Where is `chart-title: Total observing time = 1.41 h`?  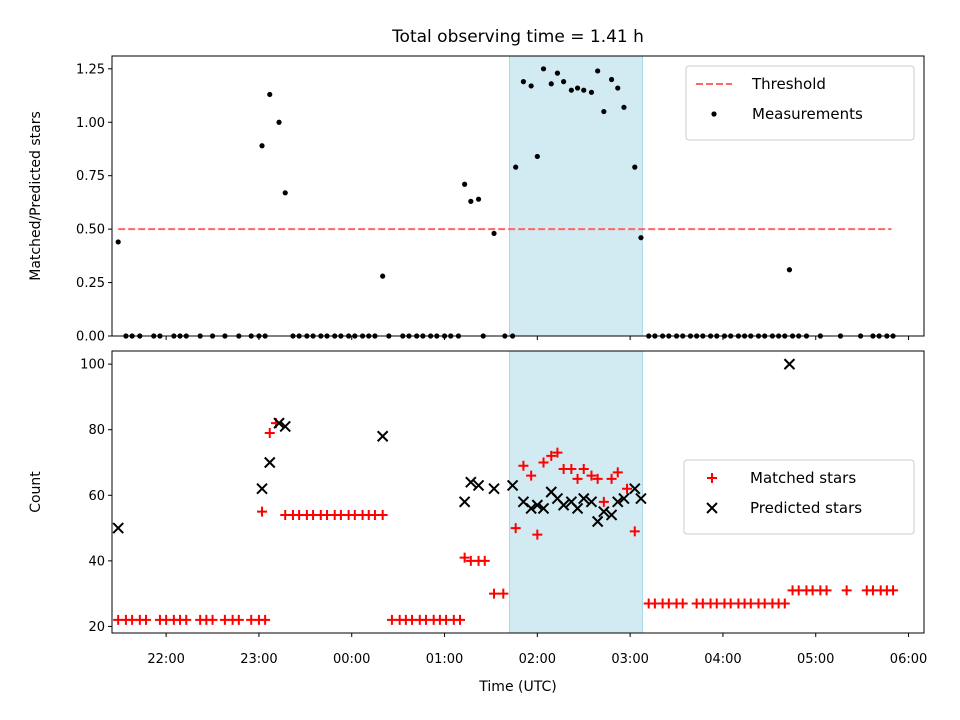
chart-title: Total observing time = 1.41 h is located at coordinates (517, 37).